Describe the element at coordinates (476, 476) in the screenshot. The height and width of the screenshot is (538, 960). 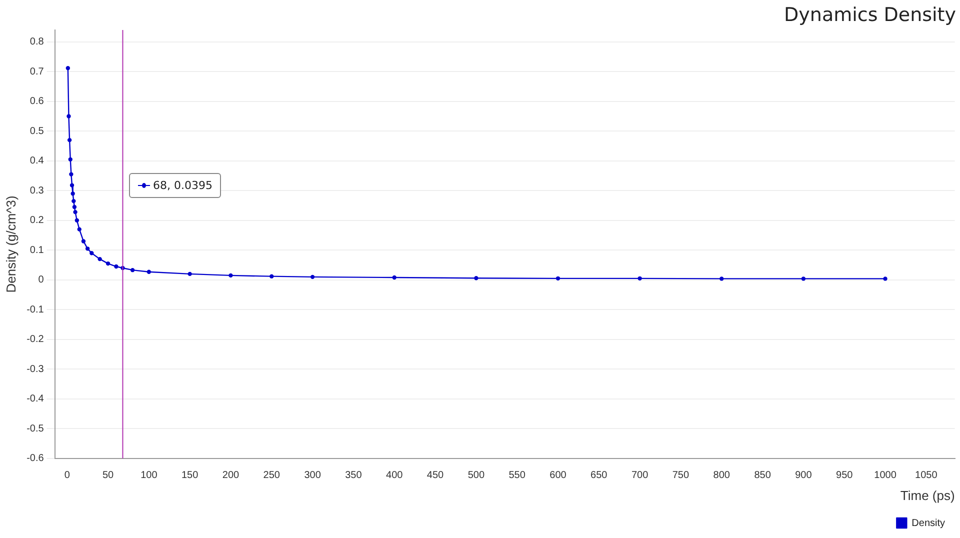
I see `x-tick-label: 500` at that location.